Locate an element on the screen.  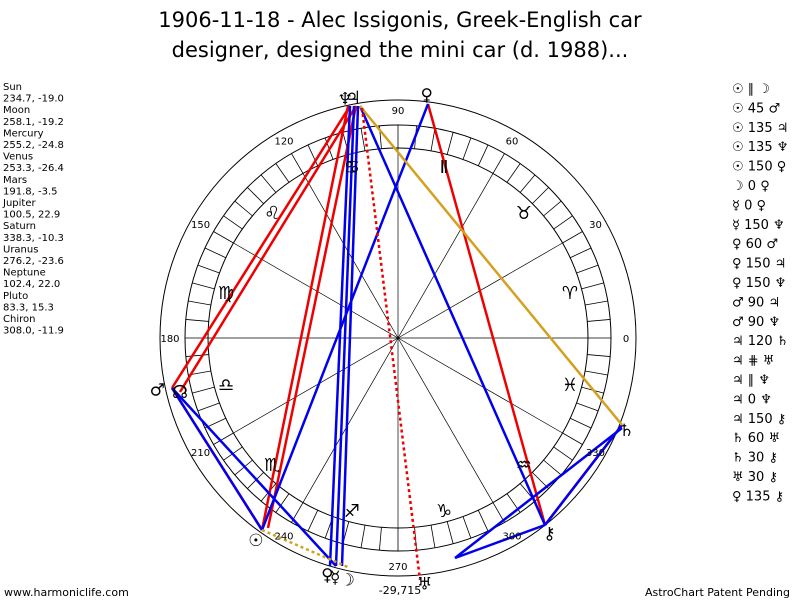
degree-label: 210 is located at coordinates (200, 453).